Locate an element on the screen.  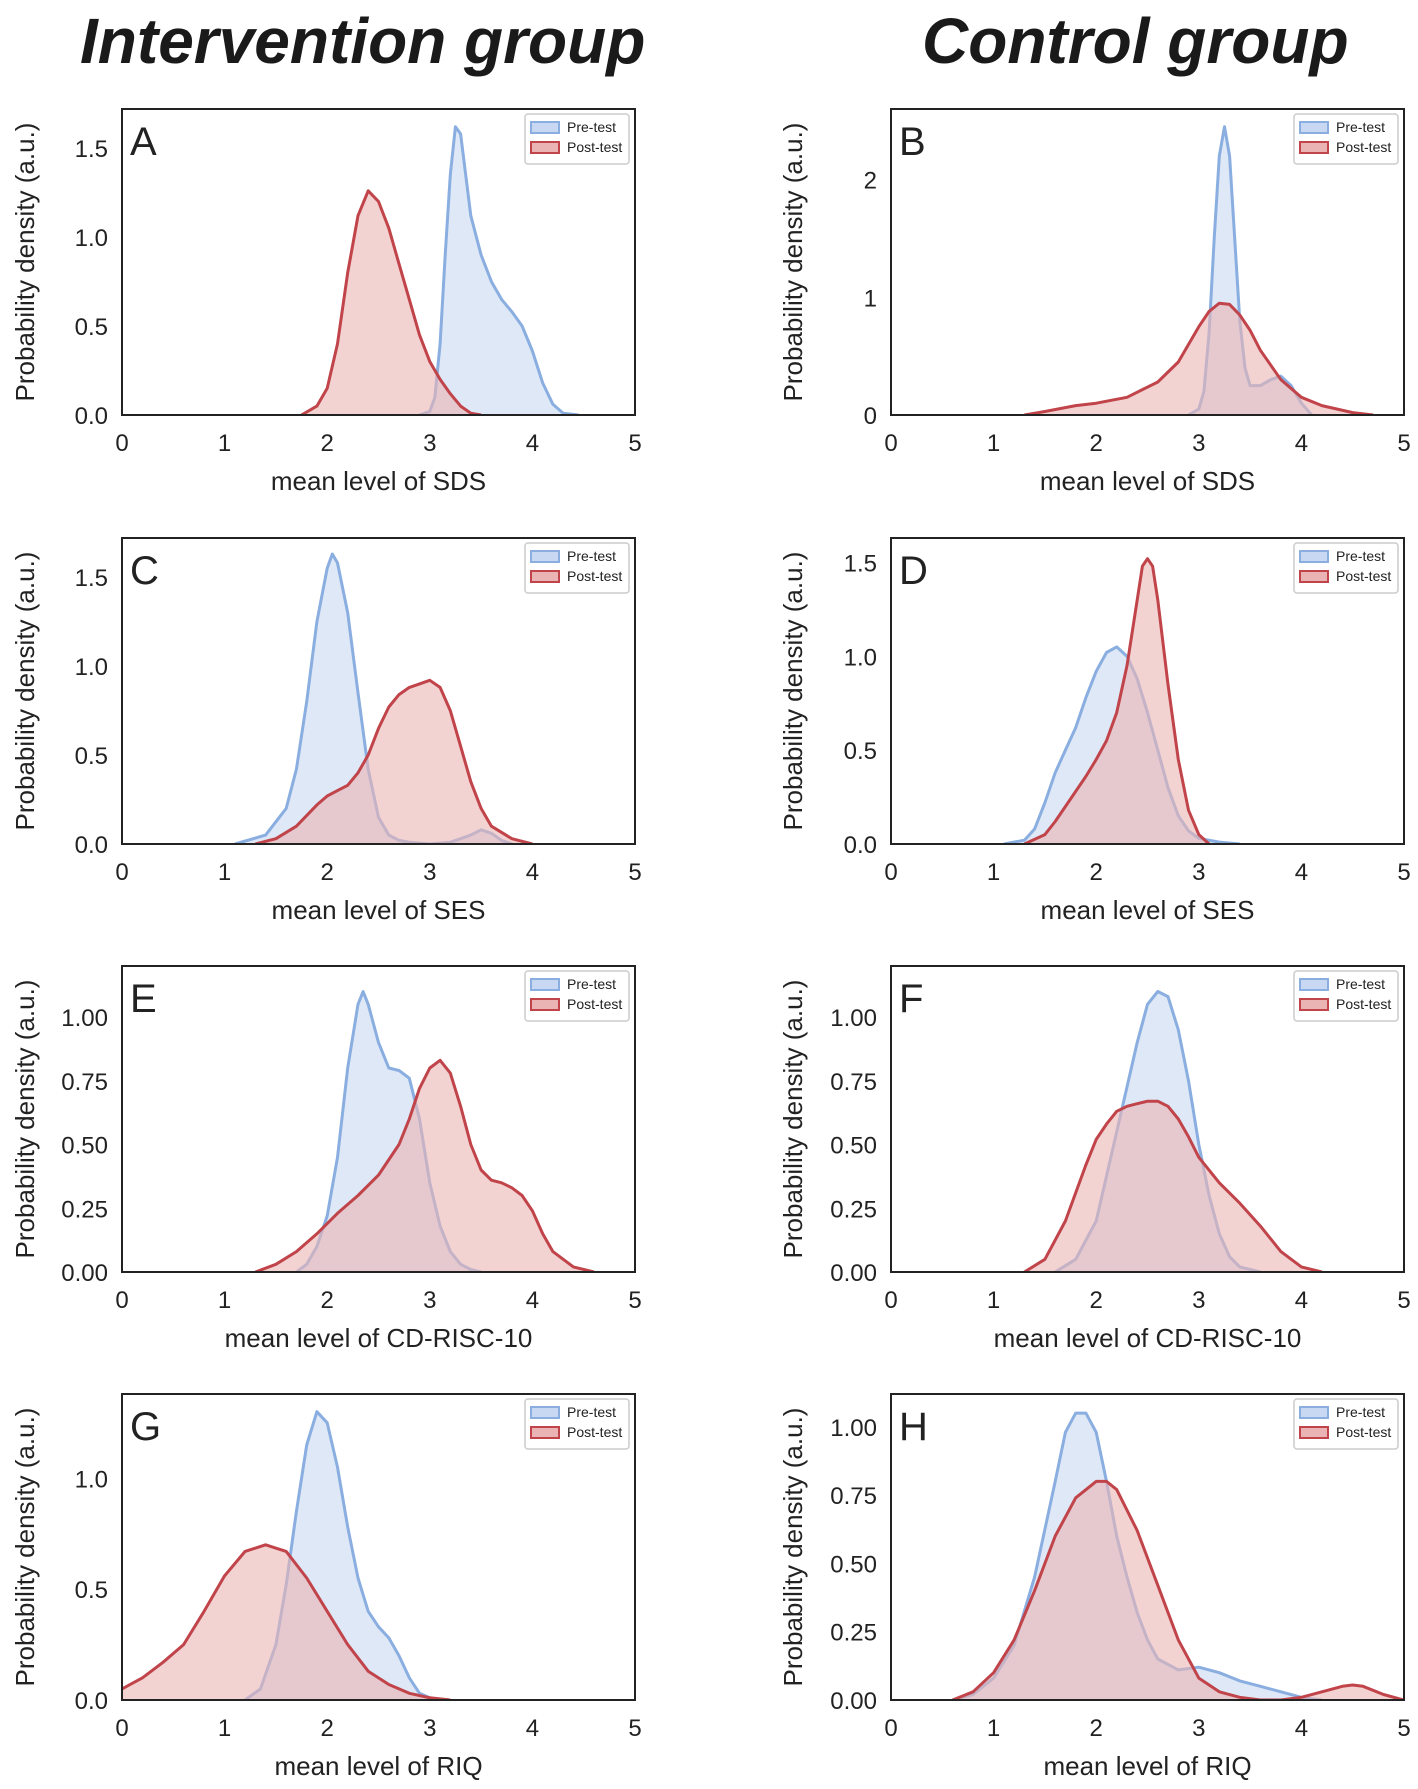
series-post-area-f is located at coordinates (1173, 1186).